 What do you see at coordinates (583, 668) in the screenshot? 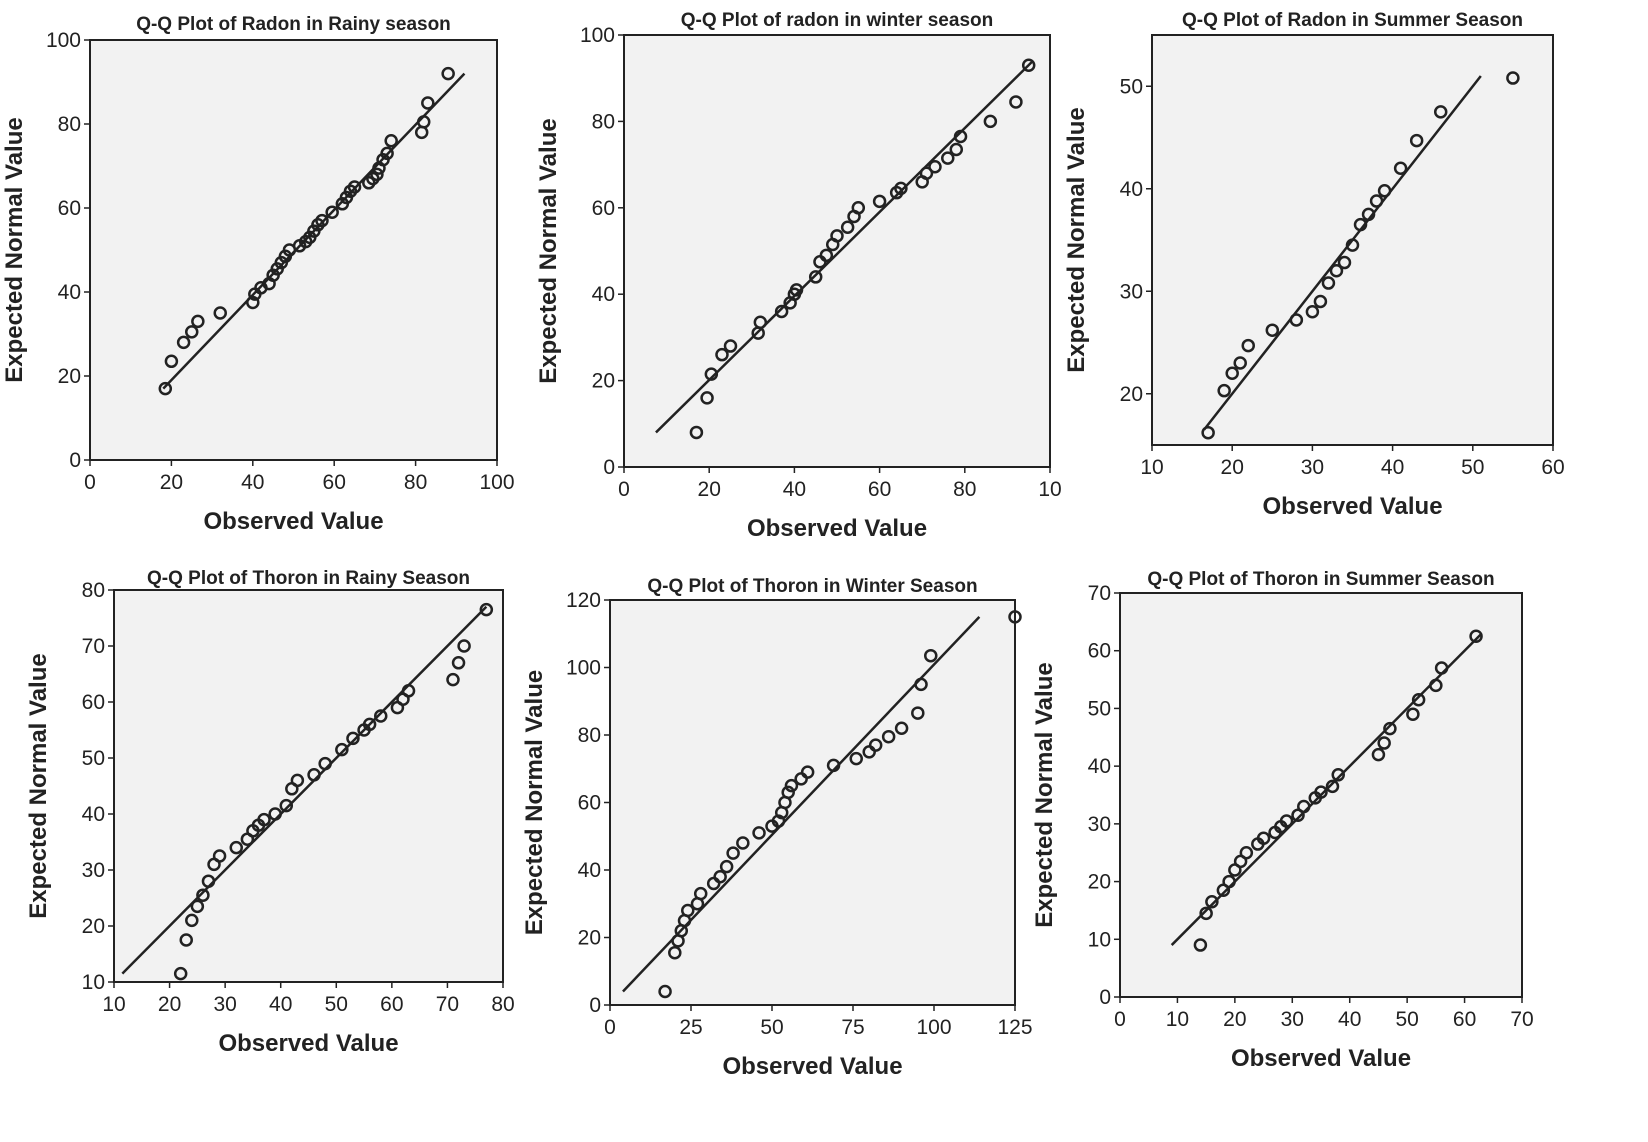
I see `y-tick-label: 100` at bounding box center [583, 668].